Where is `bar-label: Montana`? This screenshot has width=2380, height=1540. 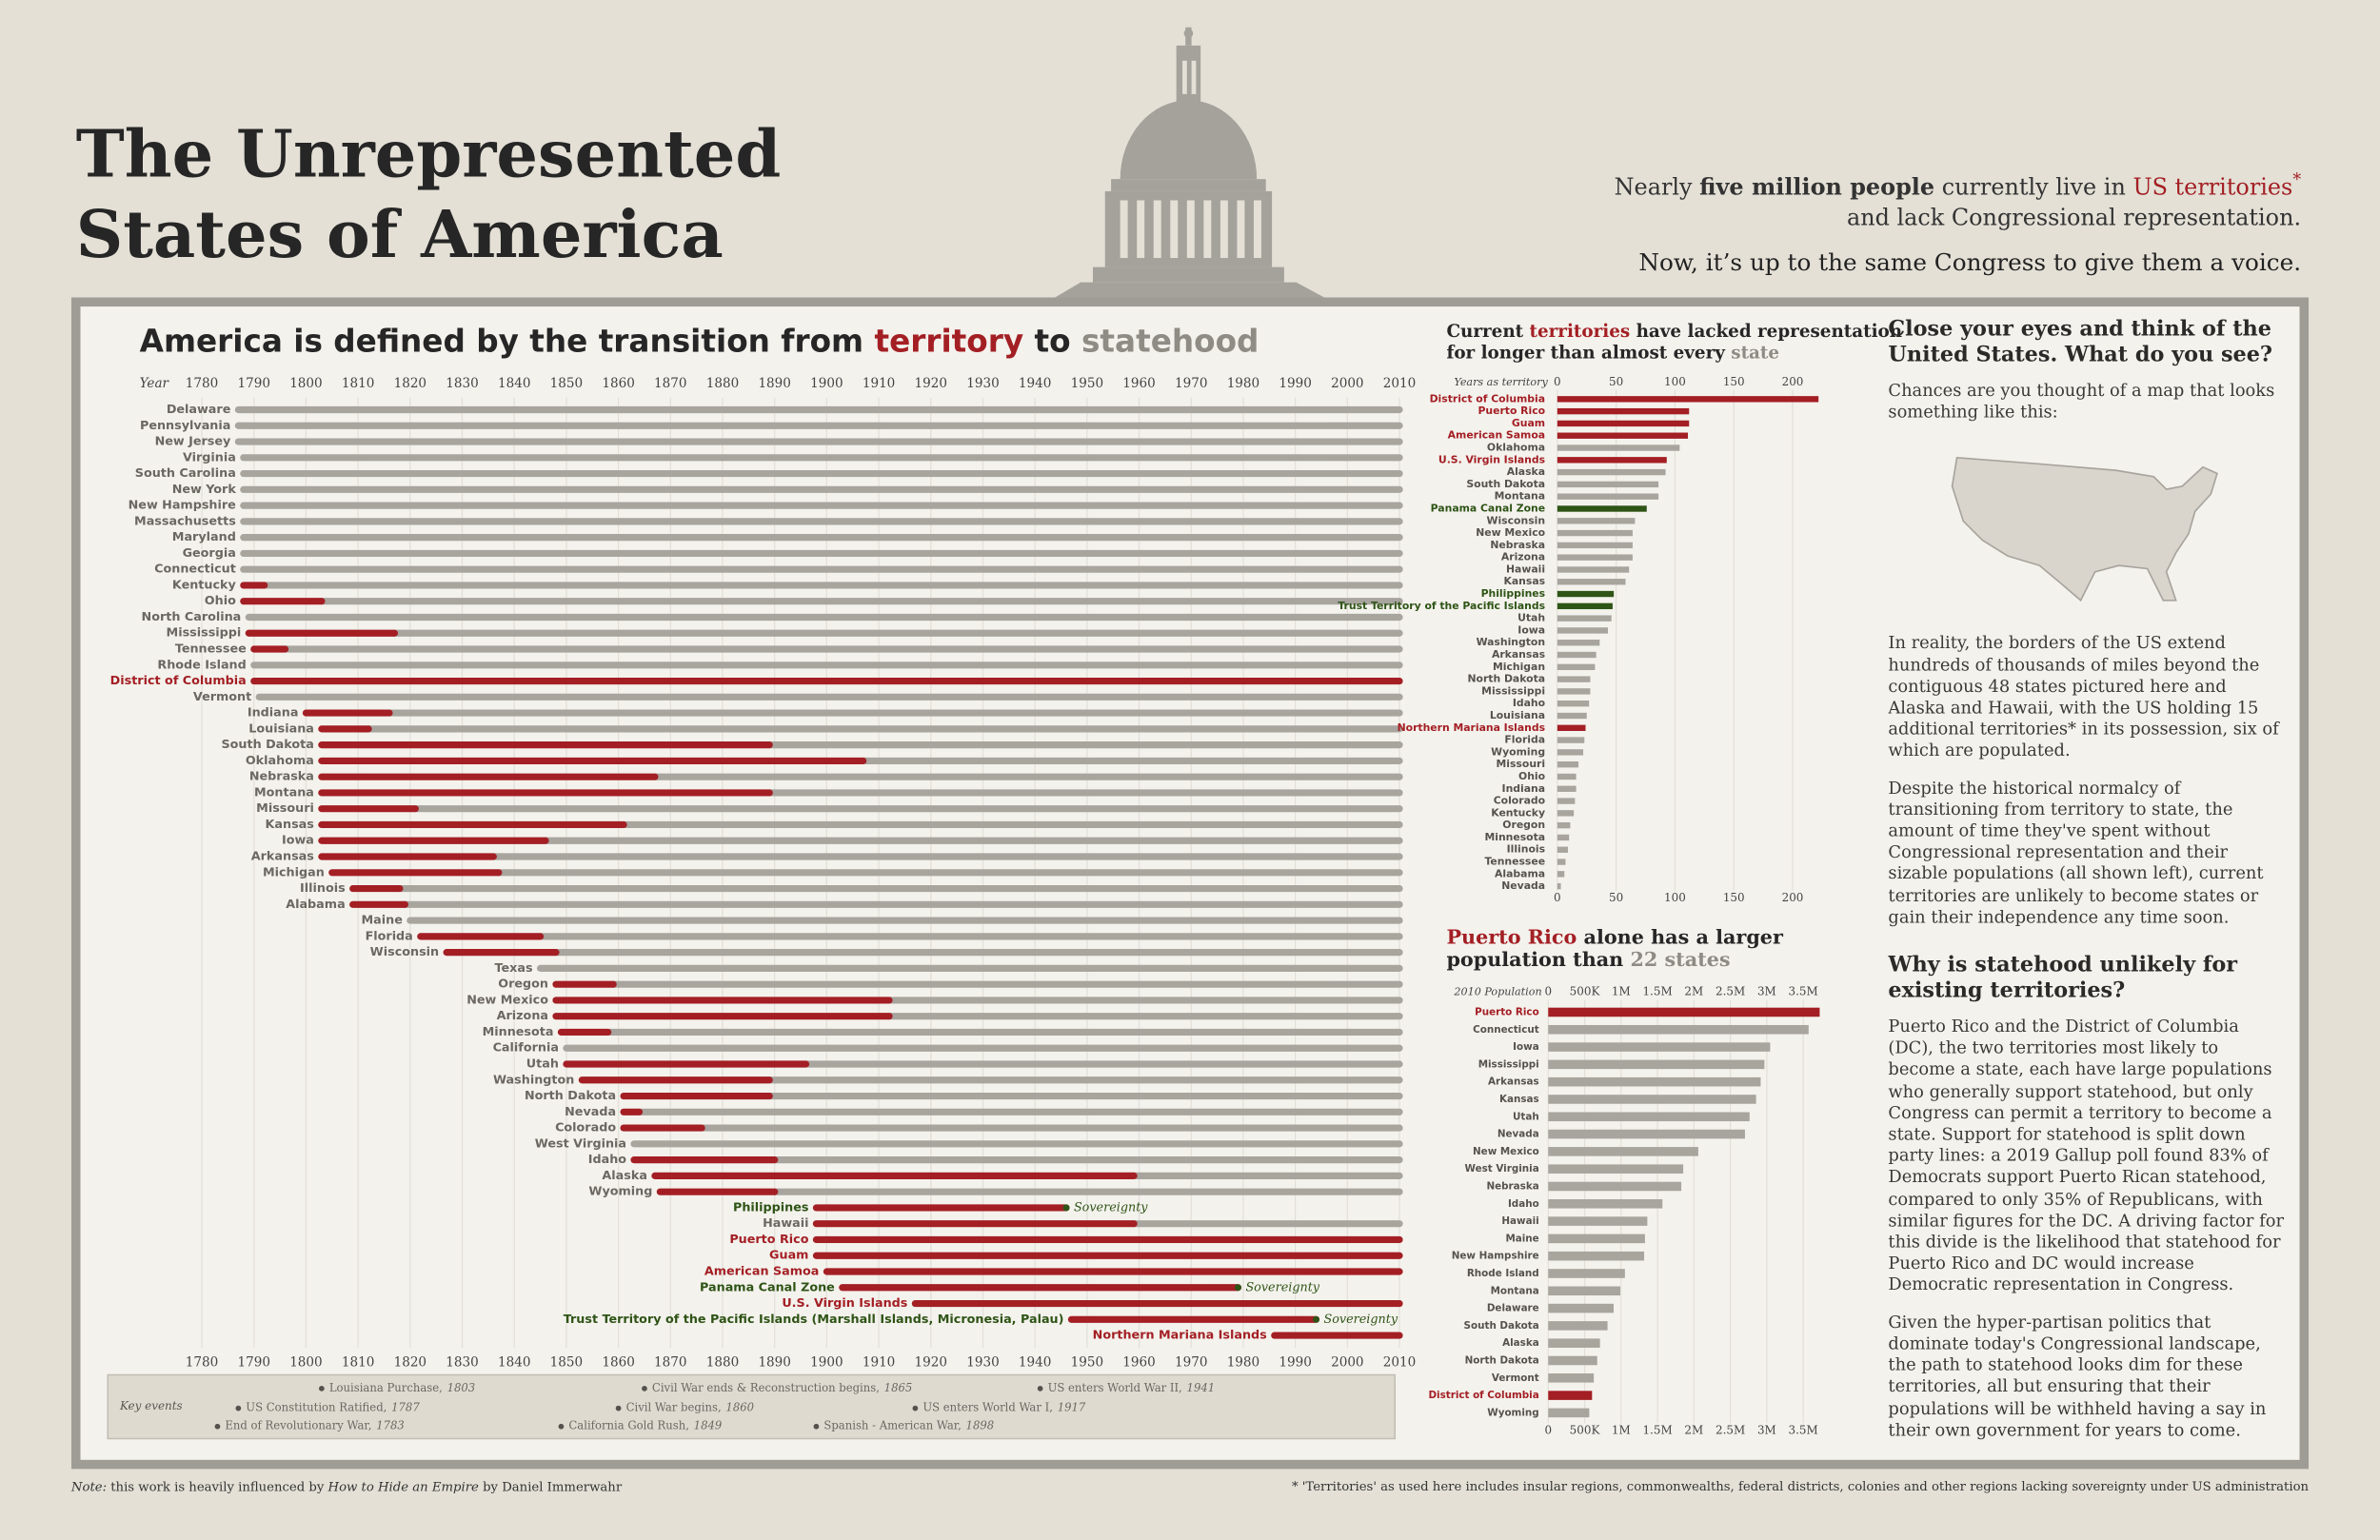 bar-label: Montana is located at coordinates (1520, 496).